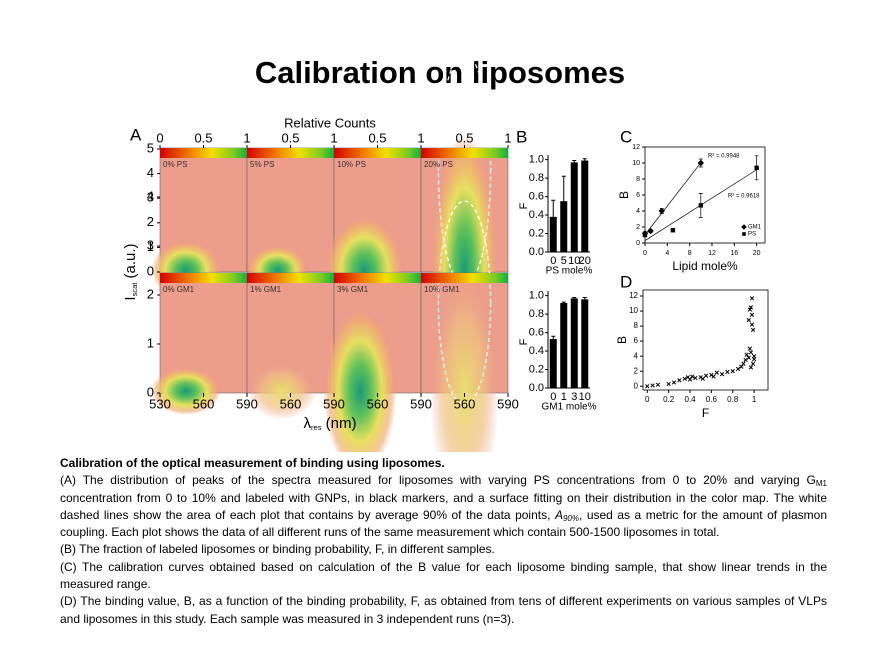 Image resolution: width=880 pixels, height=660 pixels. Describe the element at coordinates (130, 262) in the screenshot. I see `text: (a.u.)` at that location.